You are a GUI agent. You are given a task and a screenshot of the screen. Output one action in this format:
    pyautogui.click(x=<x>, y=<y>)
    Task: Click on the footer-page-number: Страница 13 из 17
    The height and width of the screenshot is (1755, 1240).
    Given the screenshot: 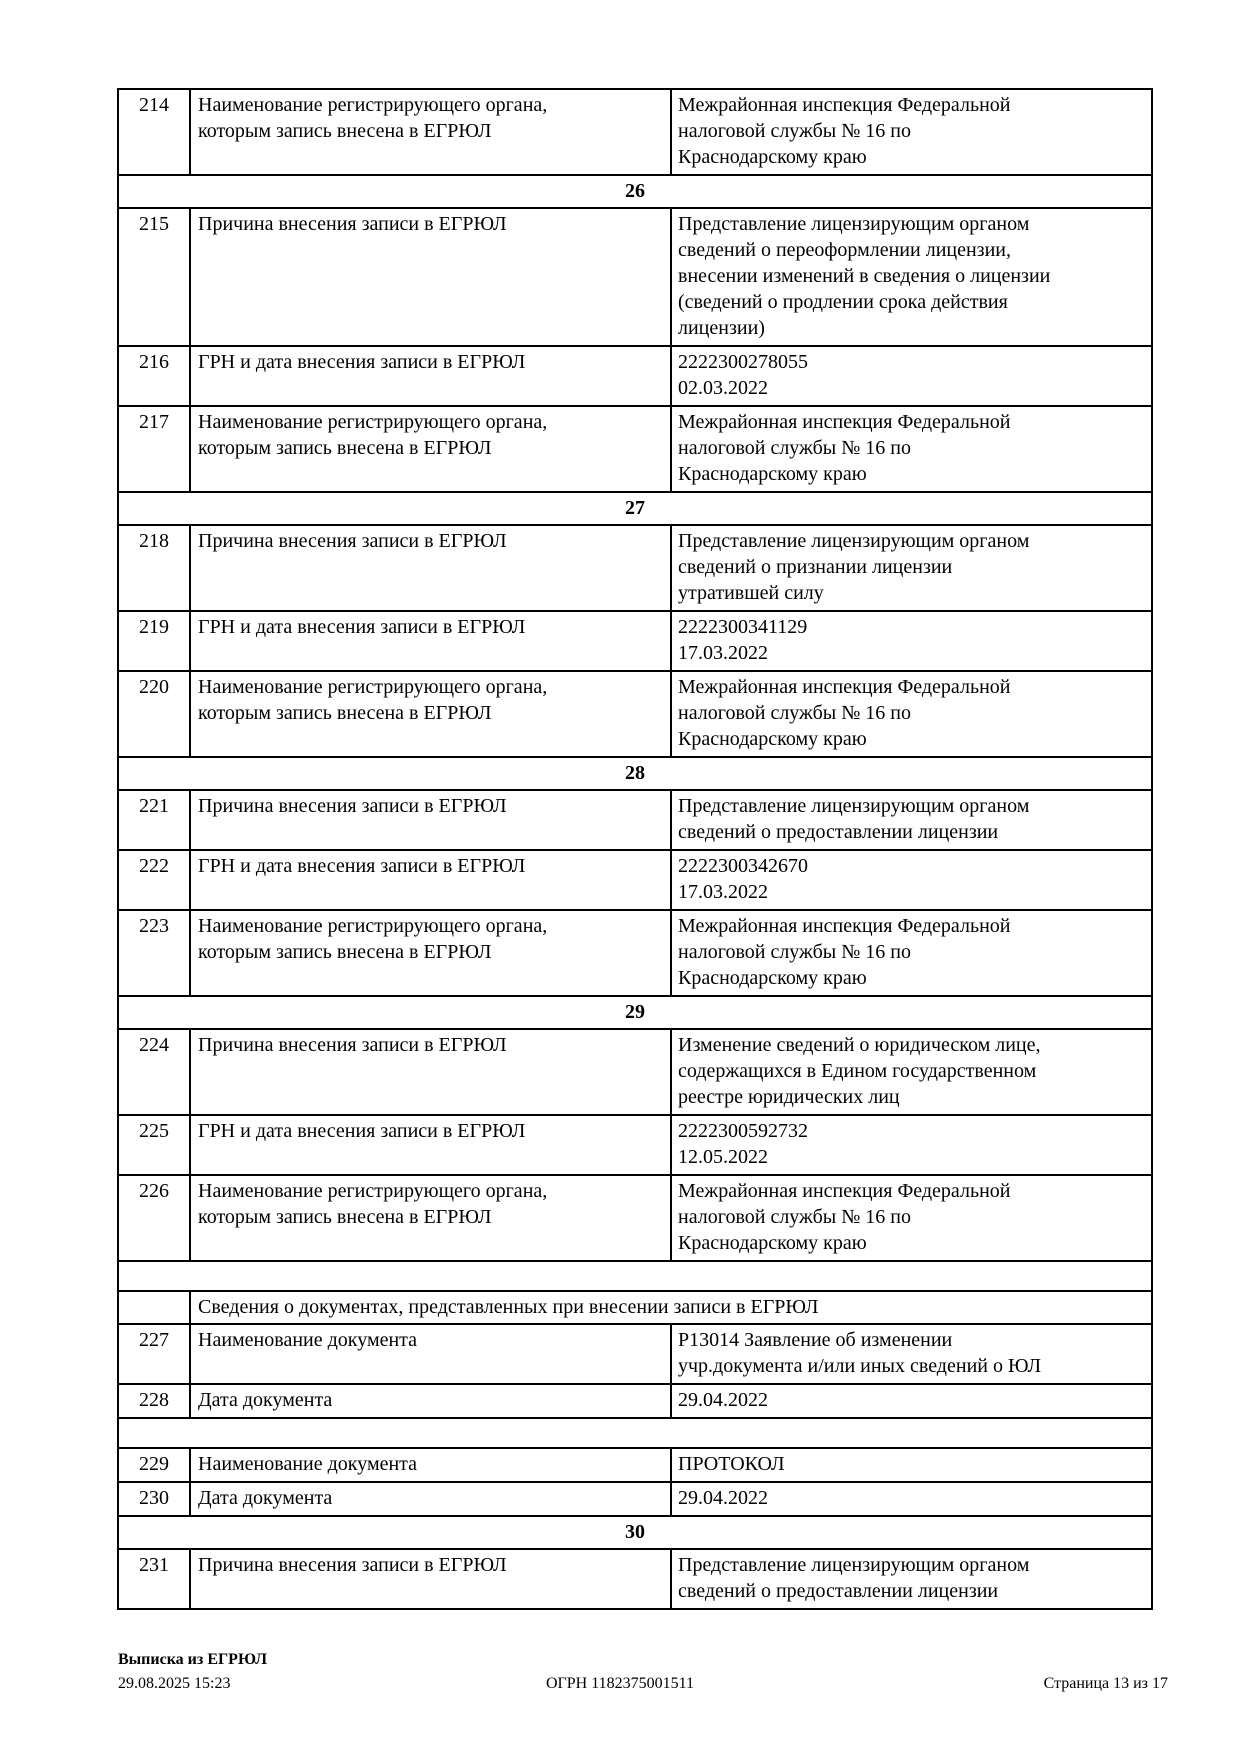 What is the action you would take?
    pyautogui.click(x=1105, y=1683)
    